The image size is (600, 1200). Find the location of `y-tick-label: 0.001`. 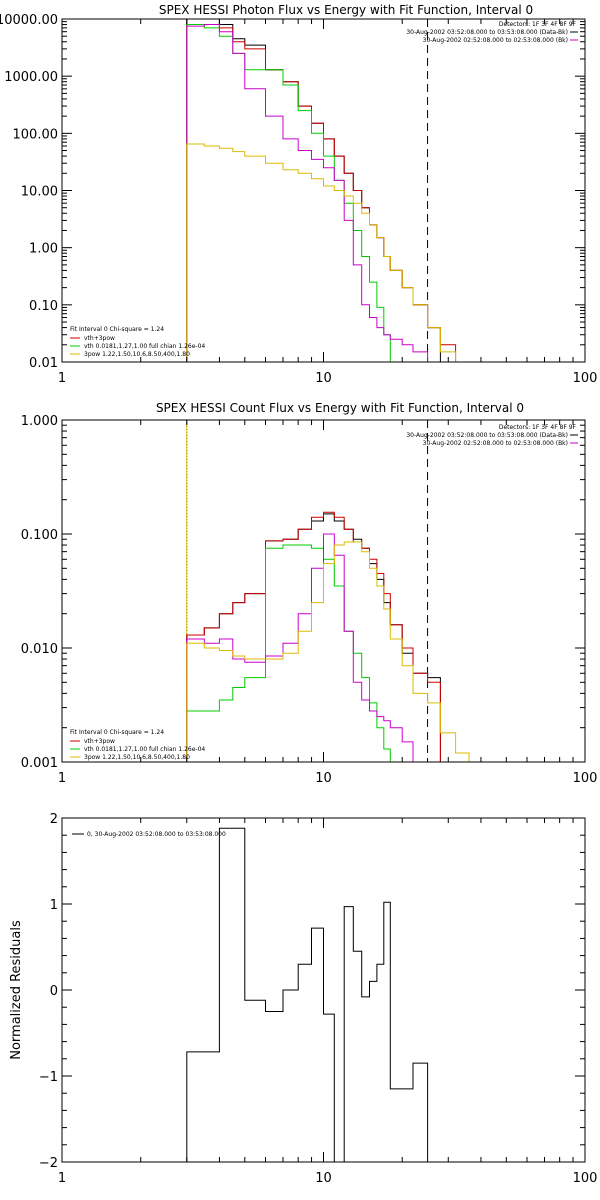

y-tick-label: 0.001 is located at coordinates (39, 763).